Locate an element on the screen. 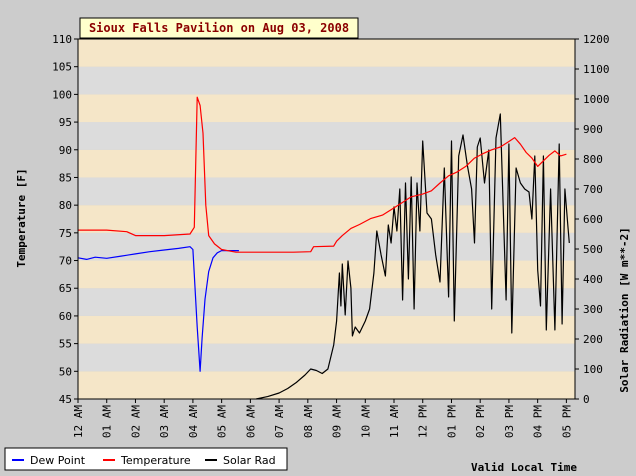 This screenshot has height=476, width=636. x-tick-label: 01 PM is located at coordinates (451, 421).